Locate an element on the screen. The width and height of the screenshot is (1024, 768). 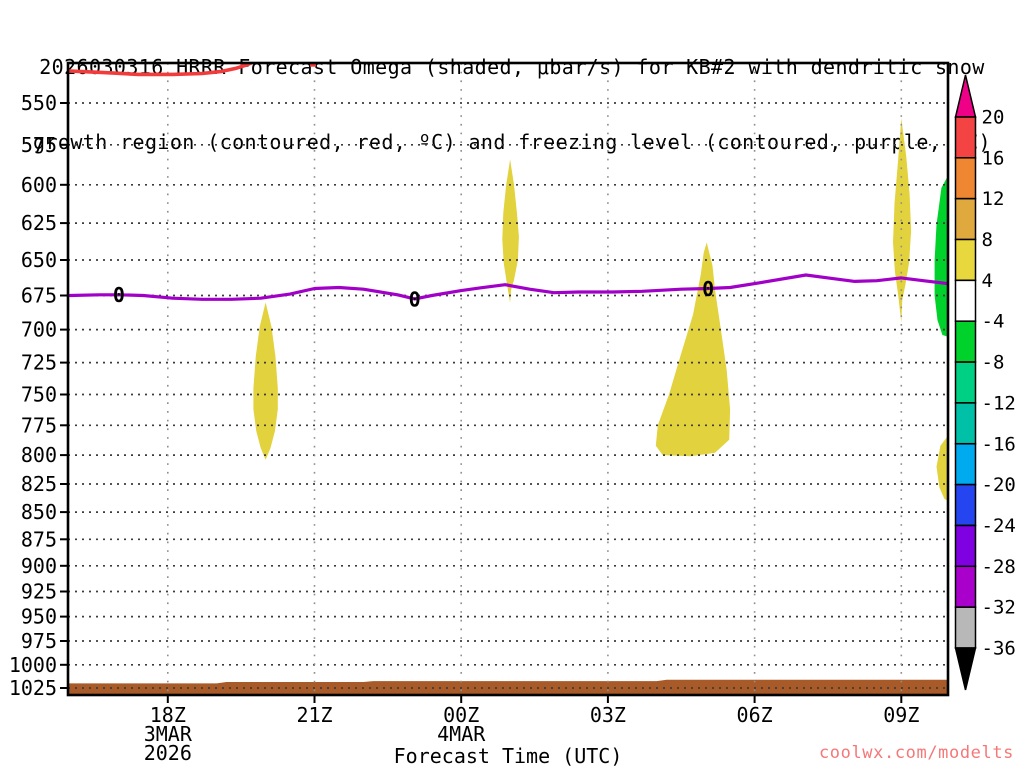
time-tick-label: 06Z is located at coordinates (755, 715).